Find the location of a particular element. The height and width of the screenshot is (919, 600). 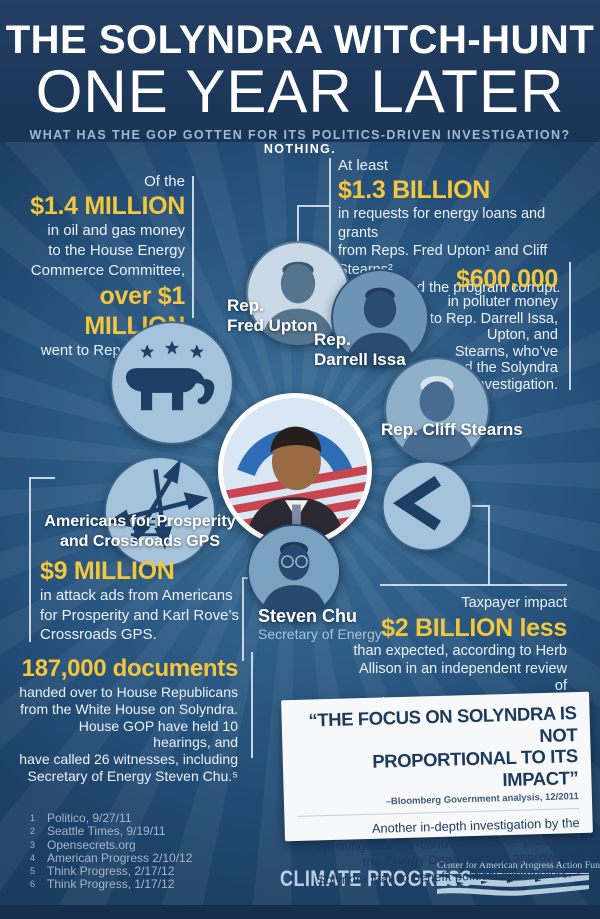

footnote-text: Think Progress, 1/17/12 is located at coordinates (111, 884).